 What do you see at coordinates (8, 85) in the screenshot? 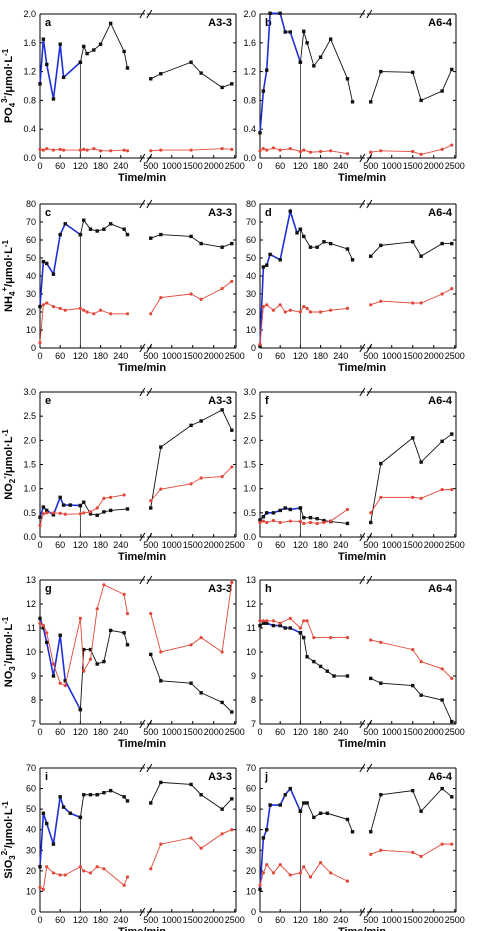
I see `y-axis-title: PO43-/μmol·L-1` at bounding box center [8, 85].